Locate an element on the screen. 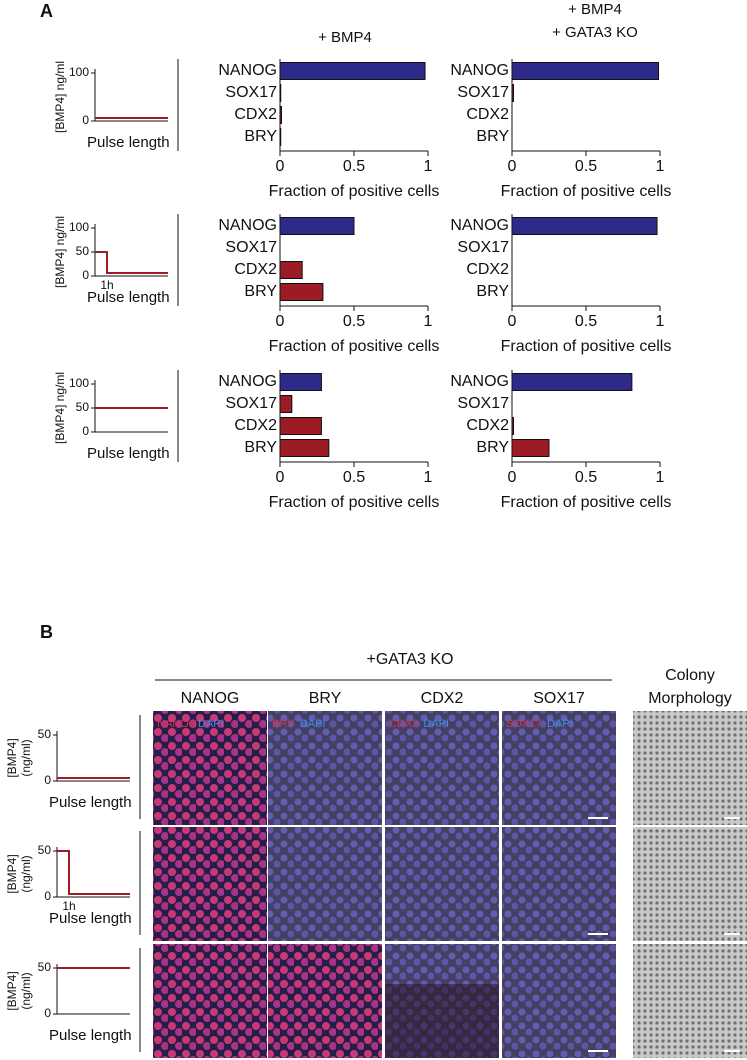 Image resolution: width=747 pixels, height=1060 pixels. stain-label: SOX17 is located at coordinates (523, 724).